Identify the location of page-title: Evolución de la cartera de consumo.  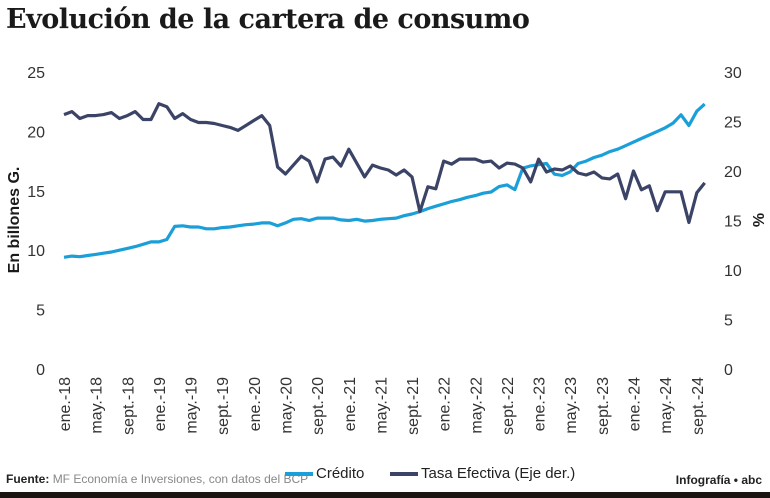
(268, 19).